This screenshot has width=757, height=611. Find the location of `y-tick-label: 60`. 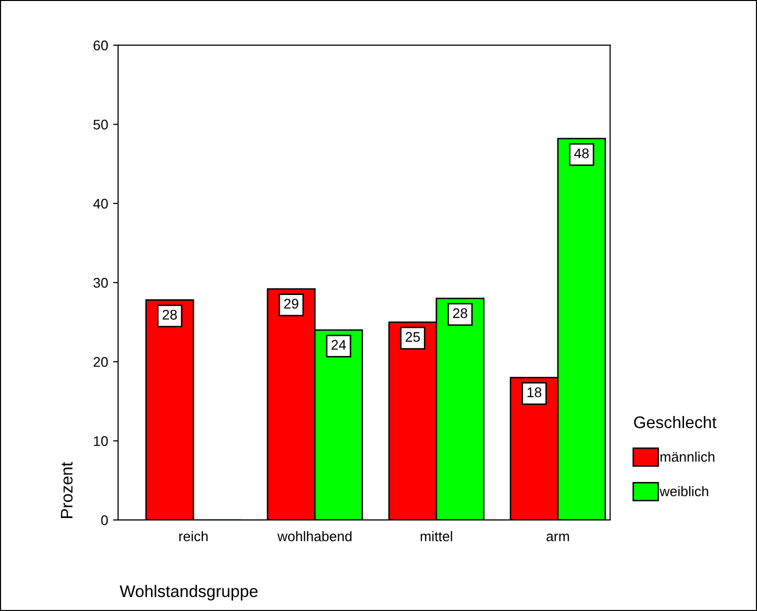

y-tick-label: 60 is located at coordinates (101, 45).